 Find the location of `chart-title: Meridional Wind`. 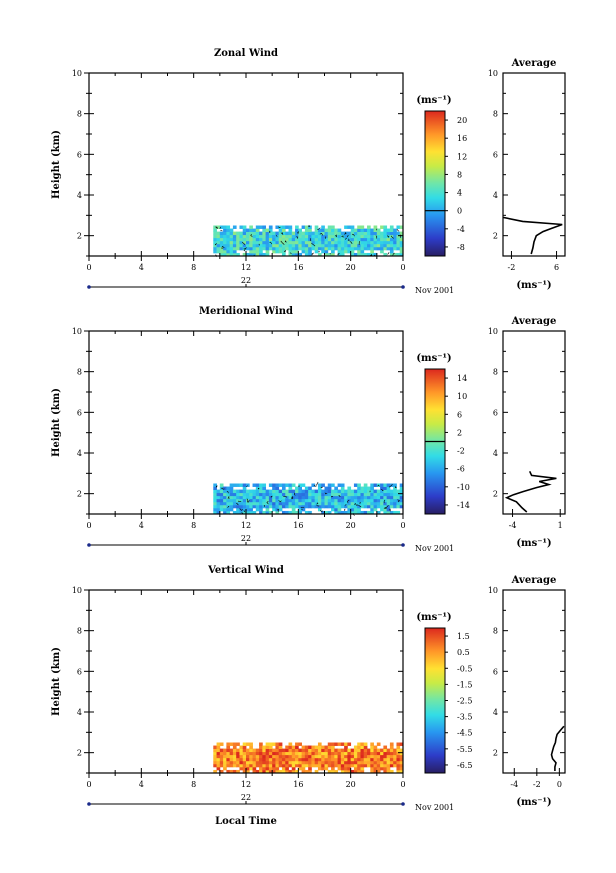

chart-title: Meridional Wind is located at coordinates (246, 311).